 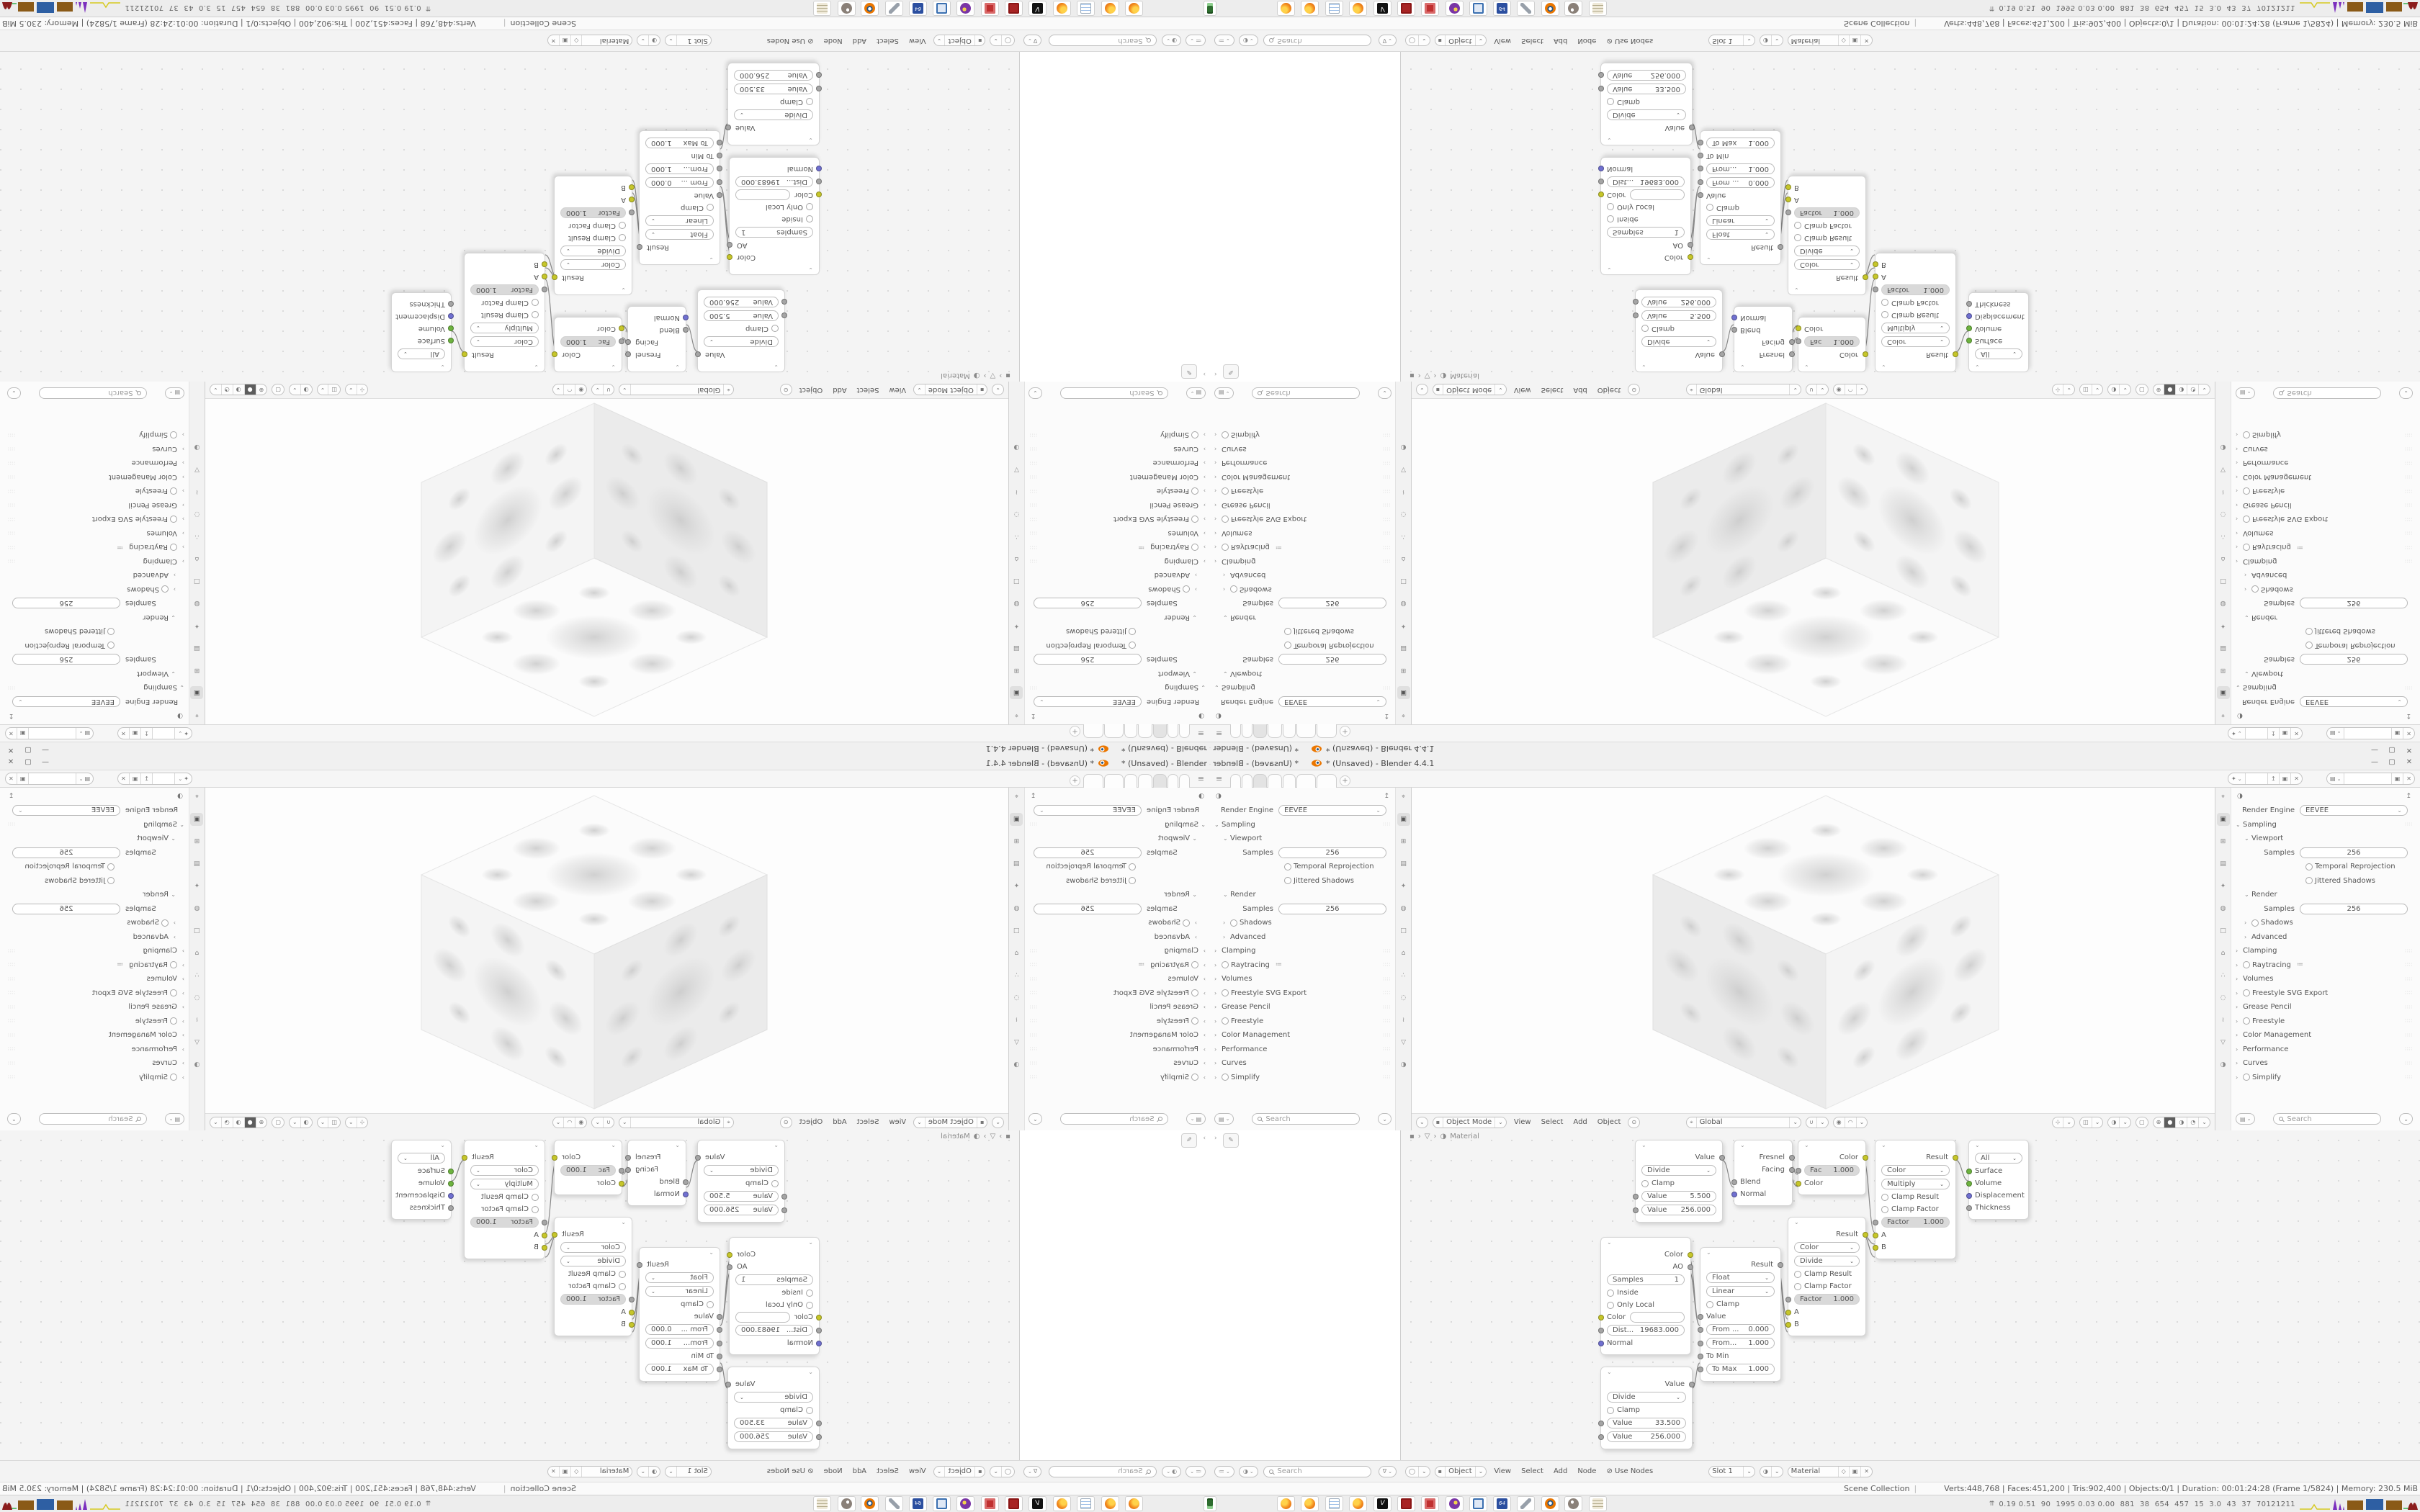 What do you see at coordinates (1916, 1170) in the screenshot?
I see `node-dropdown: Color ⌄` at bounding box center [1916, 1170].